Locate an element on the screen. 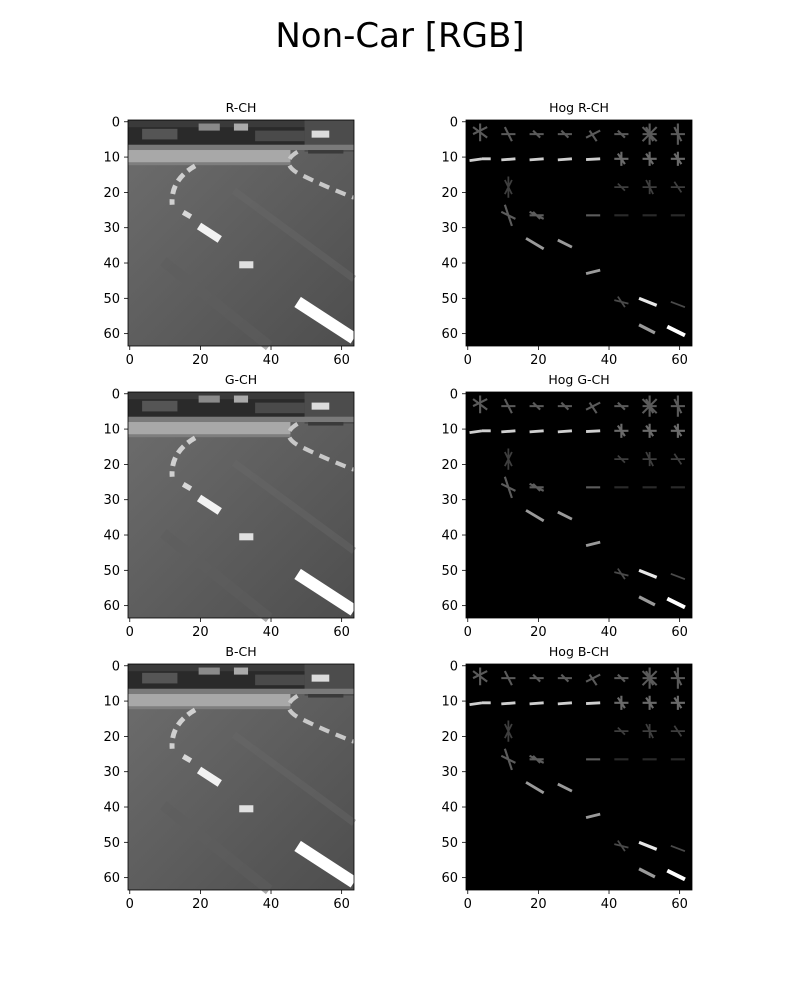  subplot-hog-r-ch: Hog R-CH 0 10 20 30 40 50 60 0 20 40 60 is located at coordinates (567, 234).